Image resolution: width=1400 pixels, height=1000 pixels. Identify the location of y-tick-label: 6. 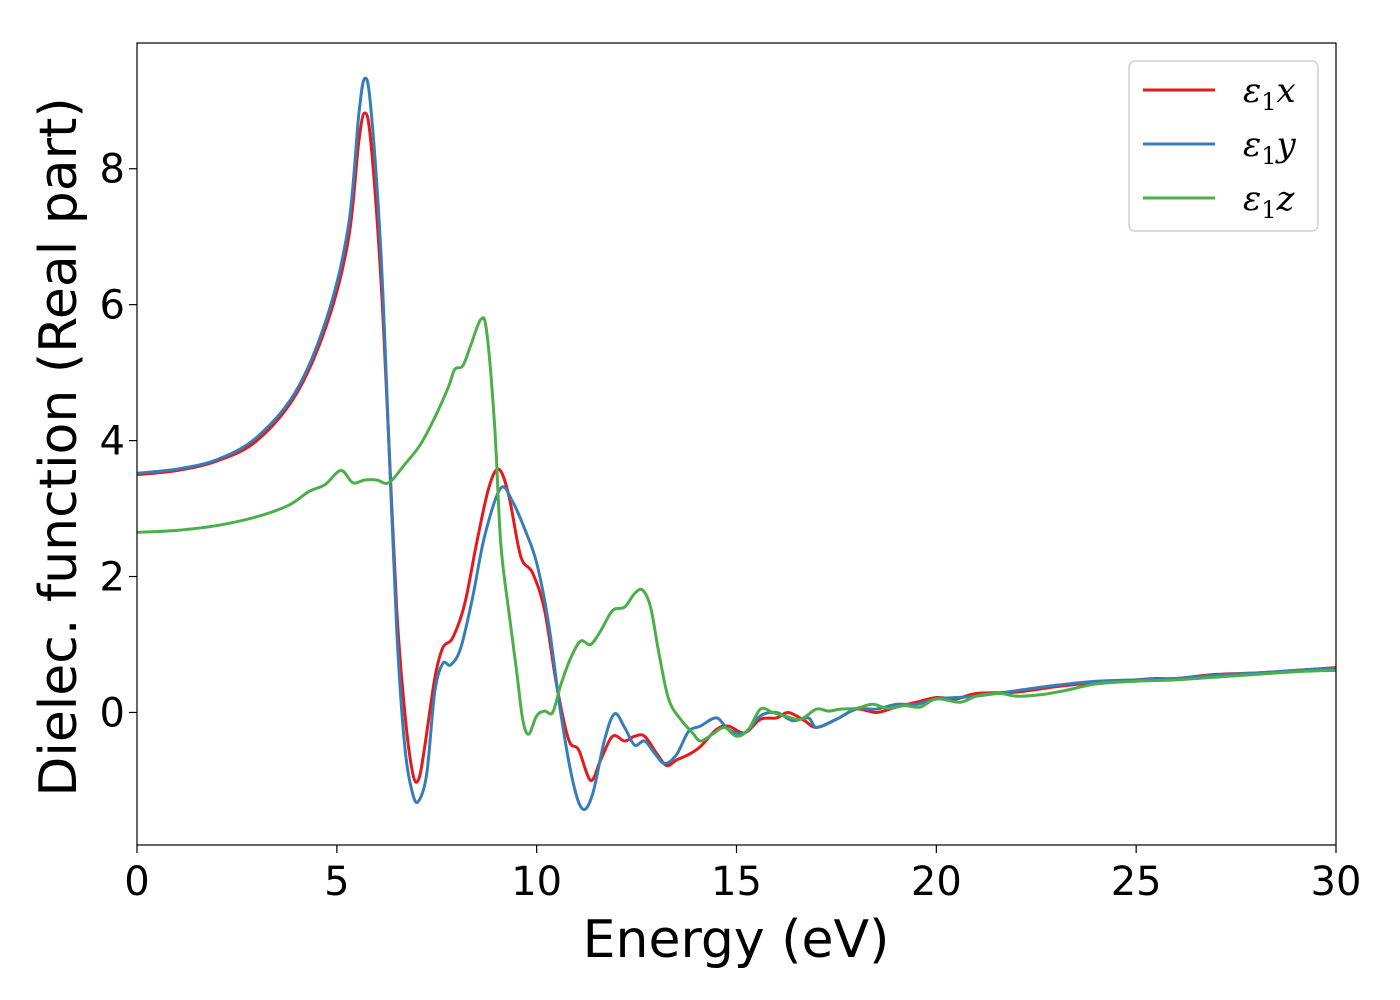
(112, 306).